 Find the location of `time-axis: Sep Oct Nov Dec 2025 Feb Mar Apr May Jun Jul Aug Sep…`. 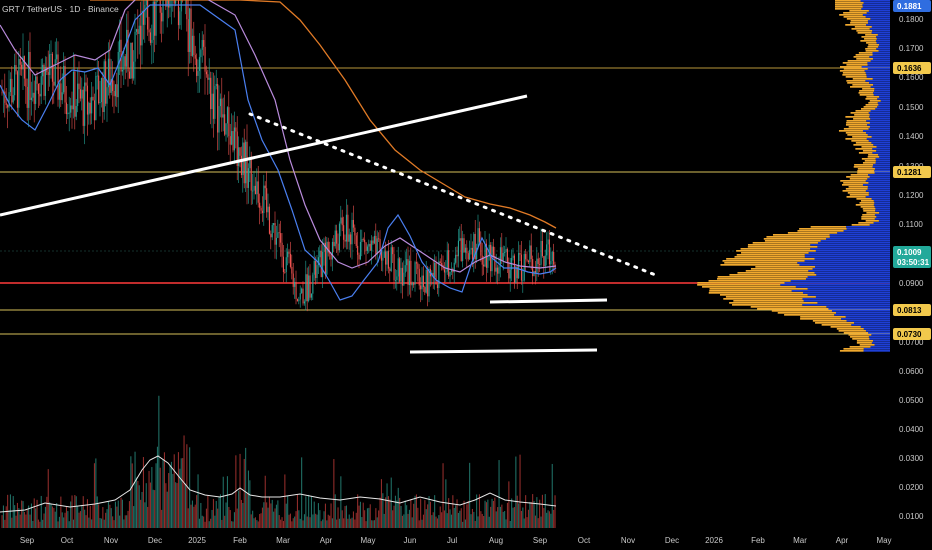

time-axis: Sep Oct Nov Dec 2025 Feb Mar Apr May Jun Jul Aug Sep… is located at coordinates (456, 540).